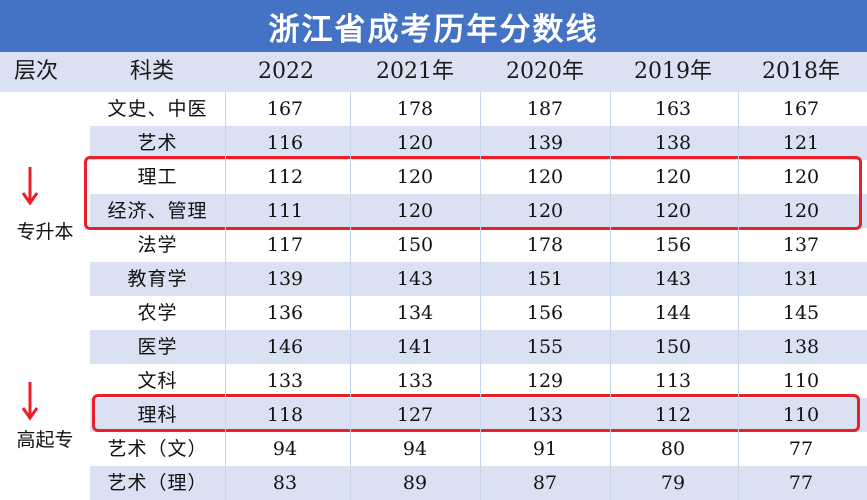 The height and width of the screenshot is (500, 867). I want to click on score-cell: 118, so click(285, 415).